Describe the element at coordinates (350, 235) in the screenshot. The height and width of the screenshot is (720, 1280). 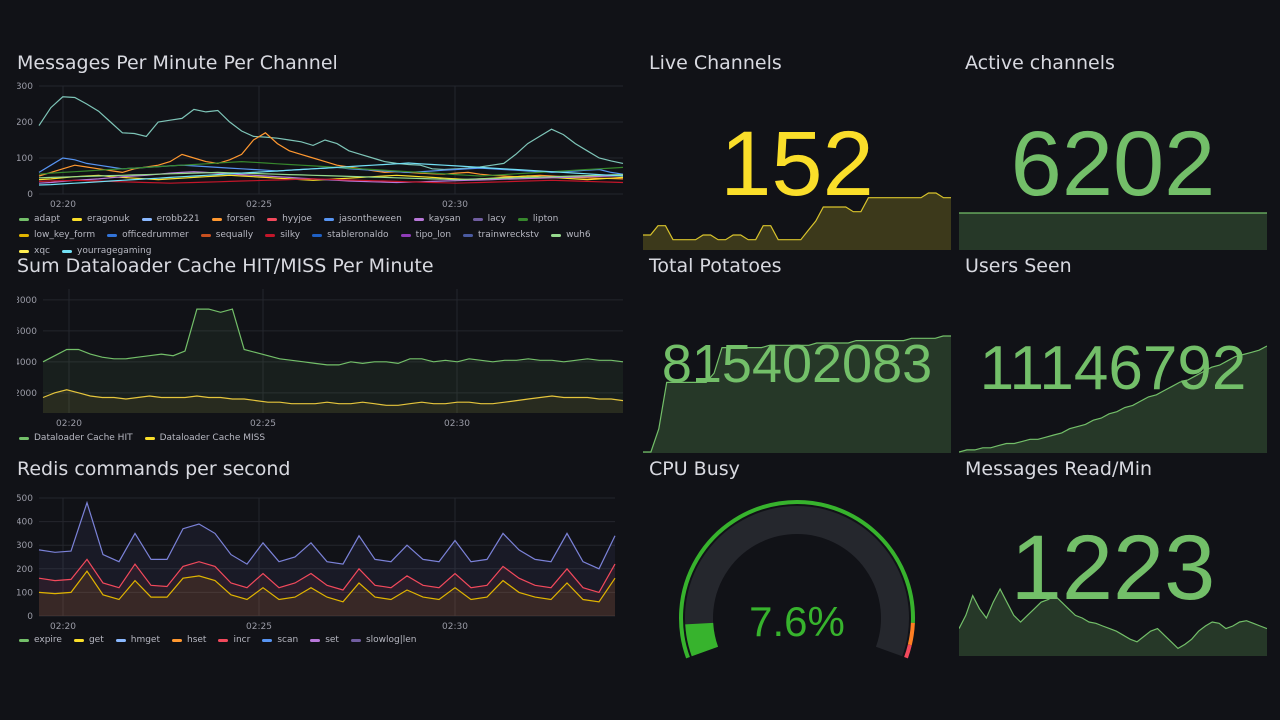
I see `legend-item: stableronaldo` at that location.